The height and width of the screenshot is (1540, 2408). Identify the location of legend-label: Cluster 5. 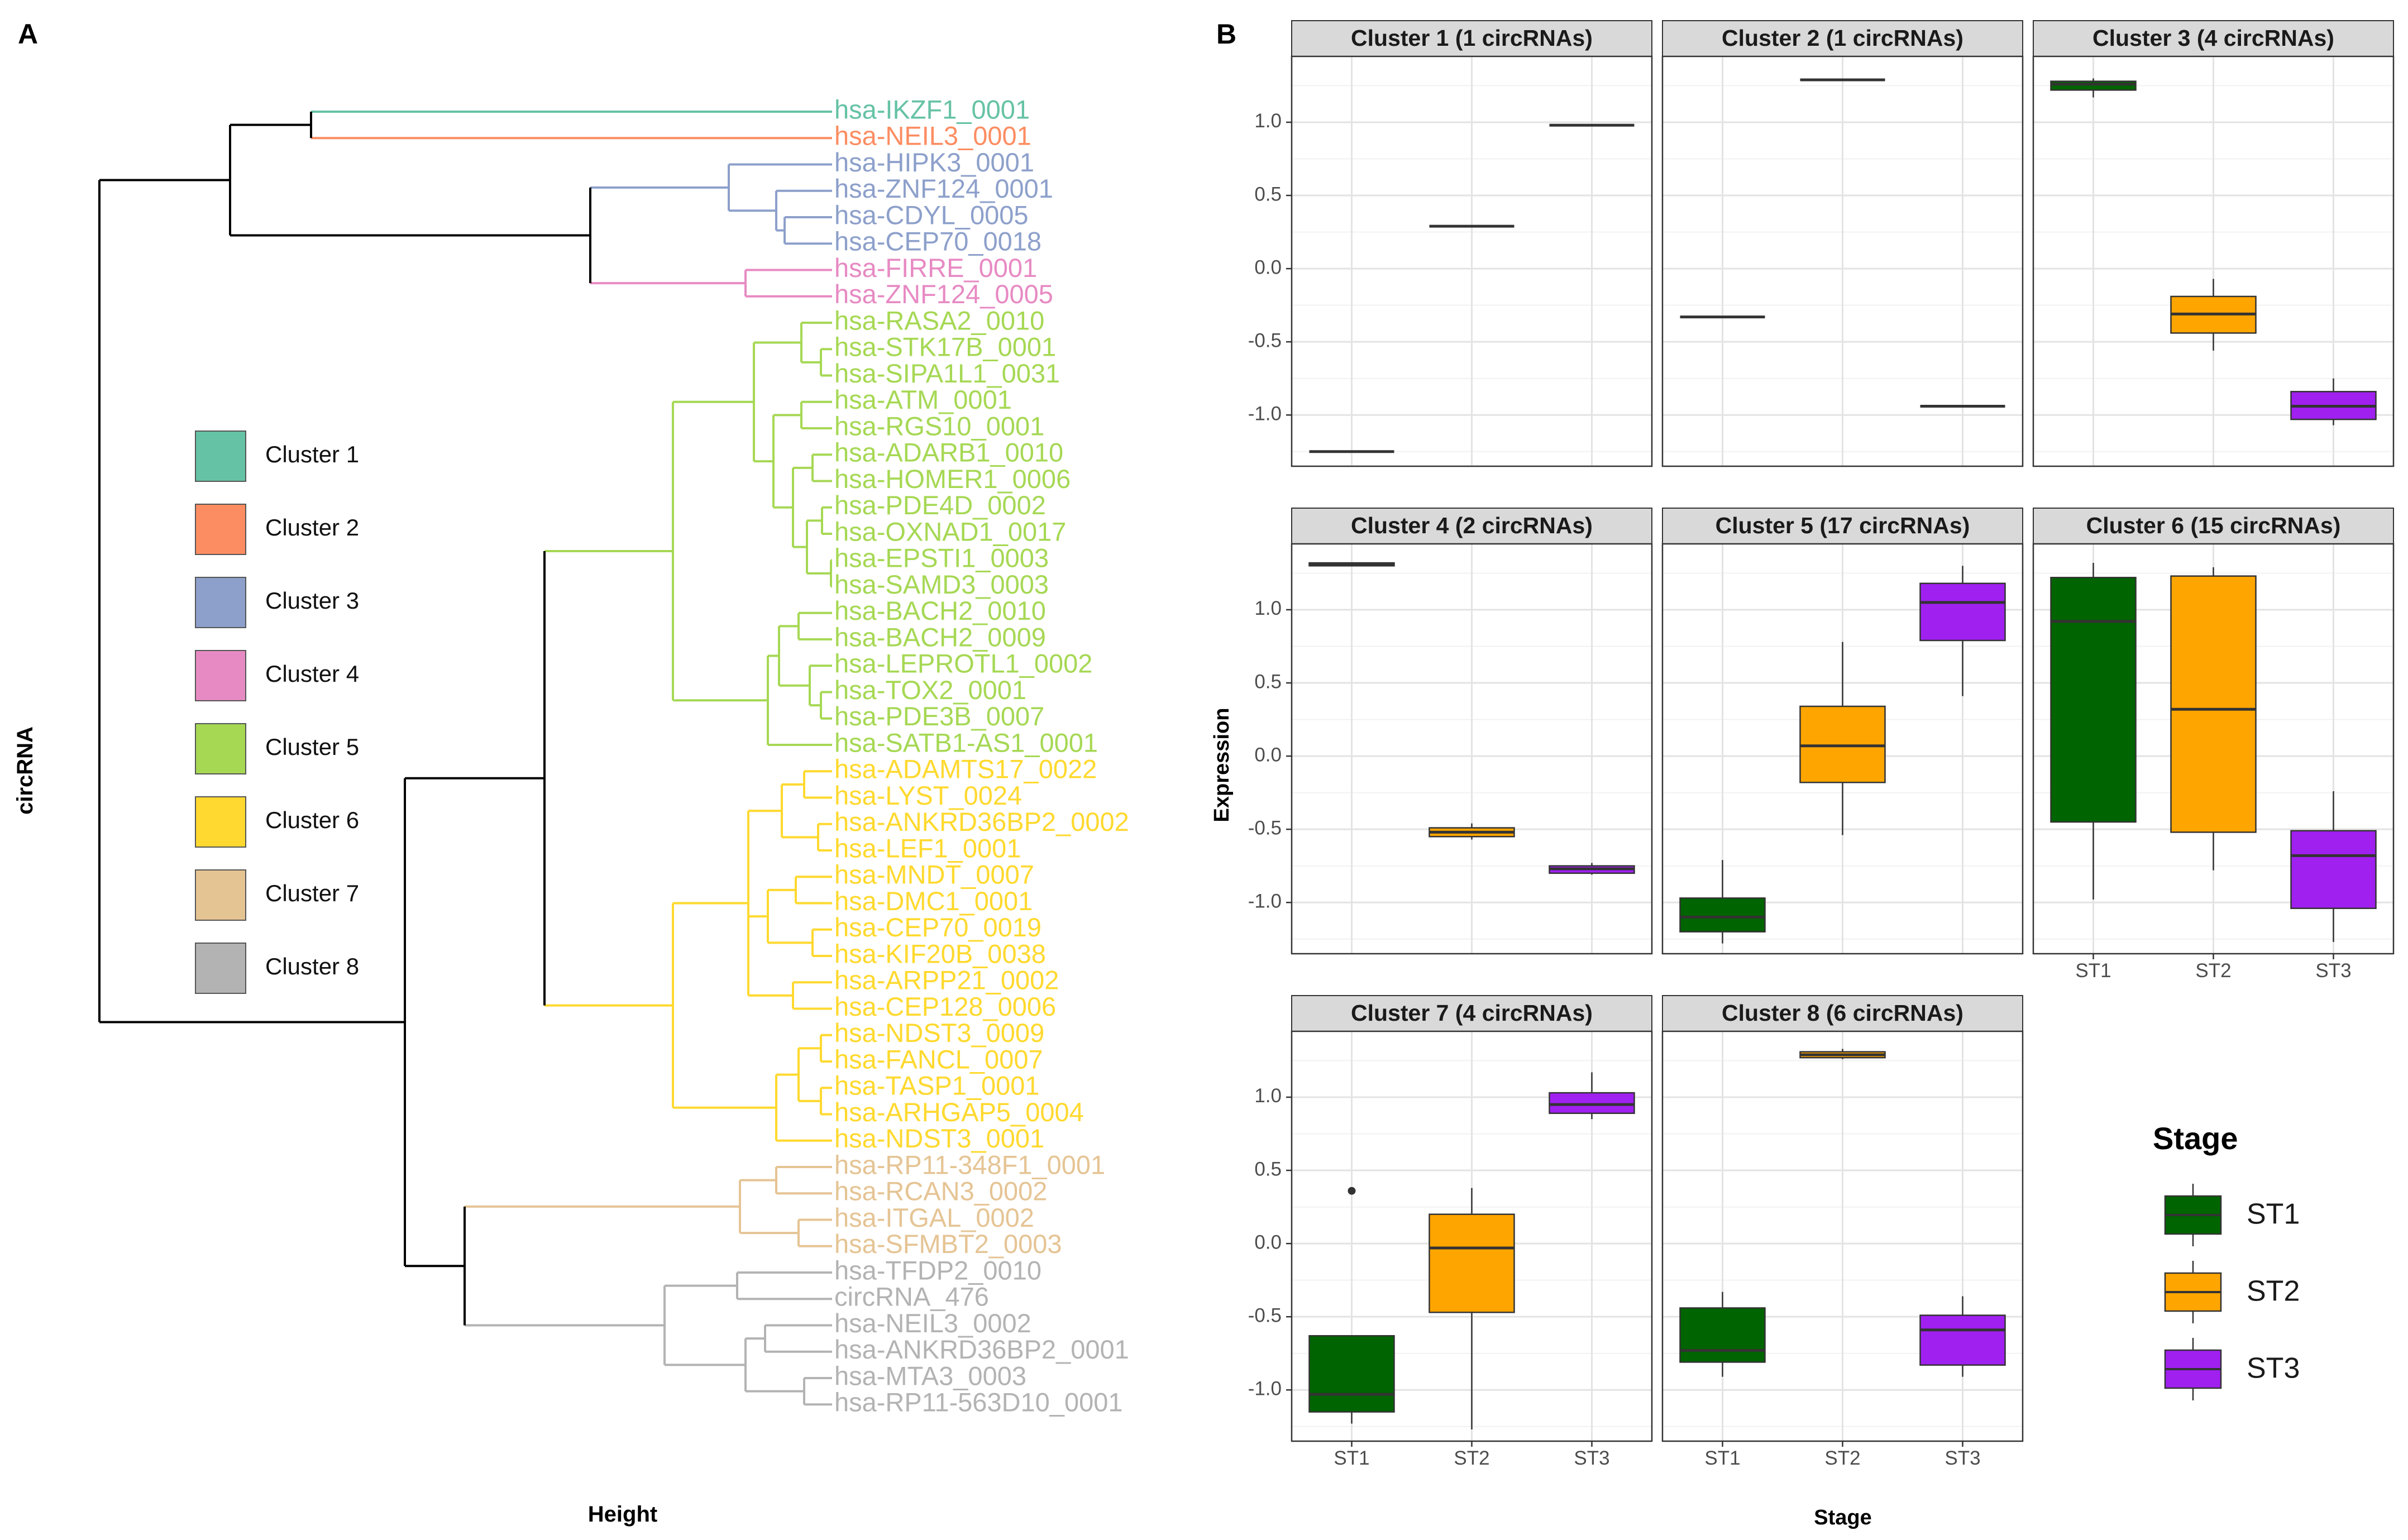
(312, 747).